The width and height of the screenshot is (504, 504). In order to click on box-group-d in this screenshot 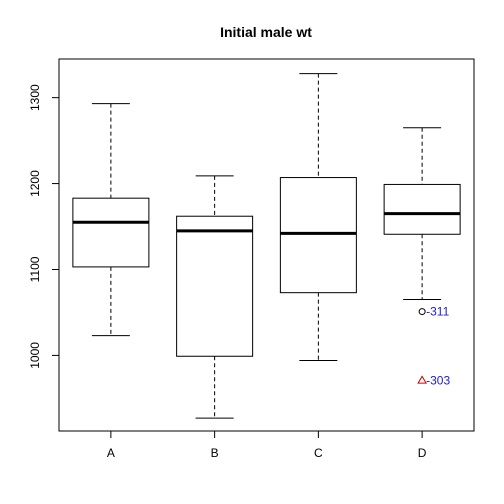, I will do `click(422, 214)`.